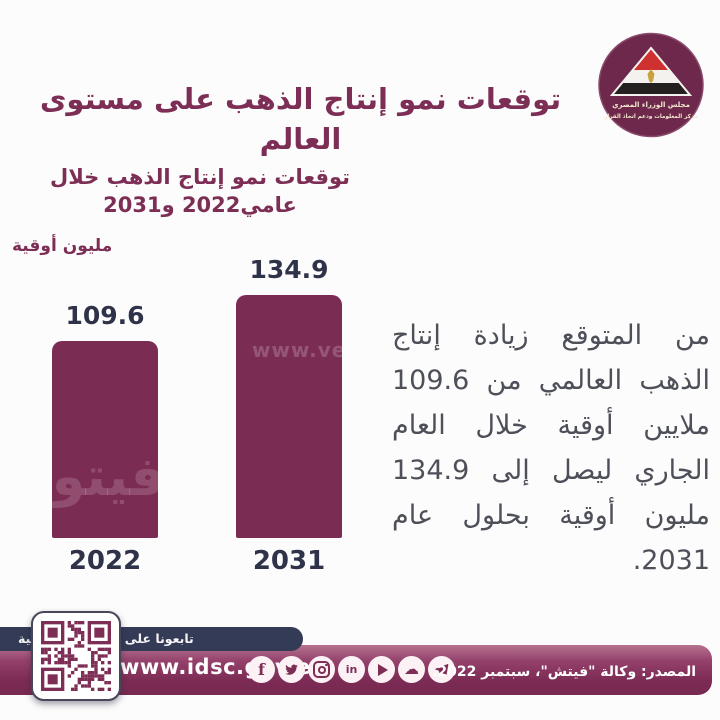 The width and height of the screenshot is (720, 720). What do you see at coordinates (105, 315) in the screenshot?
I see `bar-value-label: 109.6` at bounding box center [105, 315].